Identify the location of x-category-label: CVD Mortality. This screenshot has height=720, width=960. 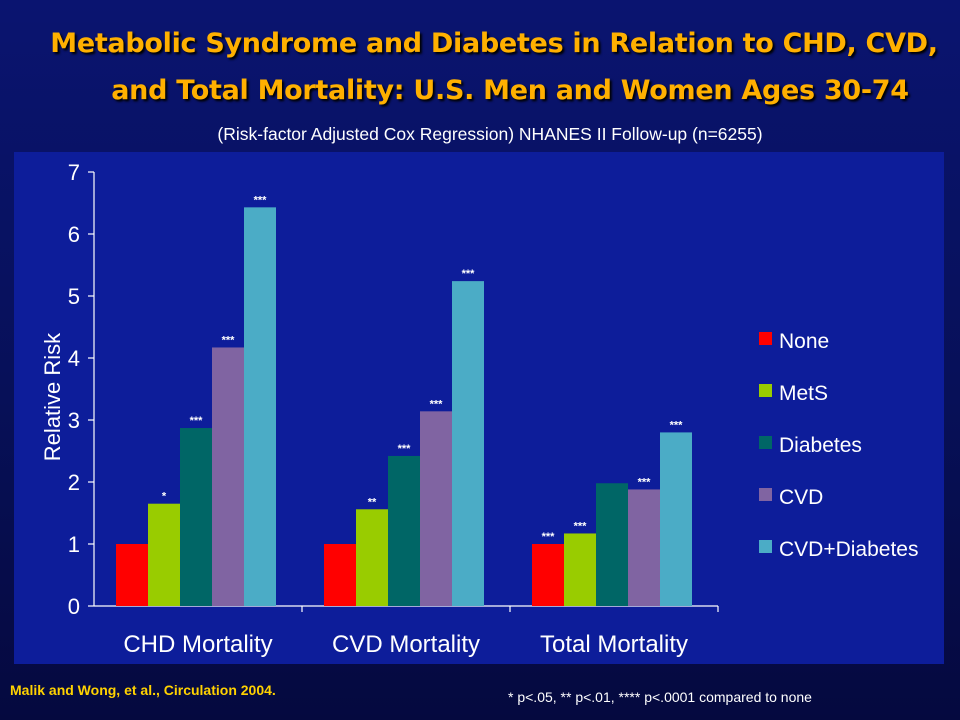
(406, 644).